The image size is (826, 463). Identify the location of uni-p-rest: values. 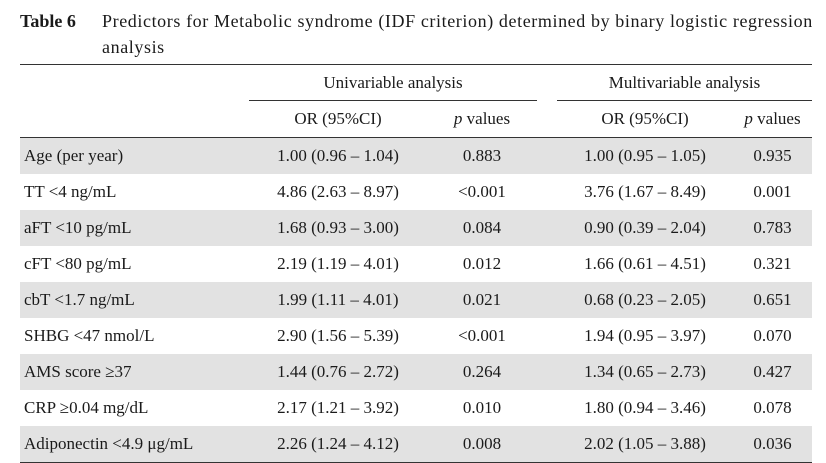
(486, 118).